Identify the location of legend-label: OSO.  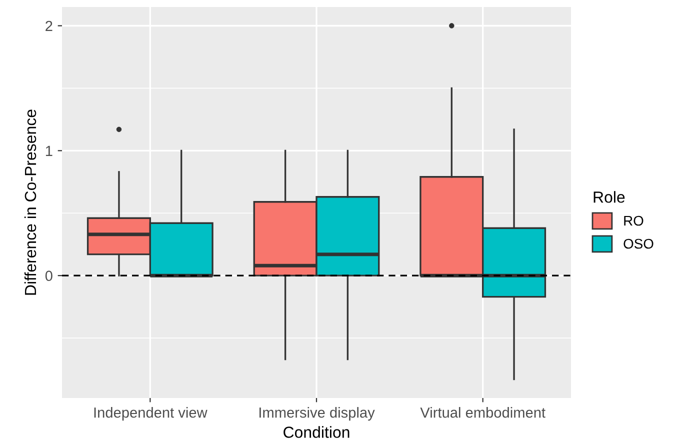
(639, 243).